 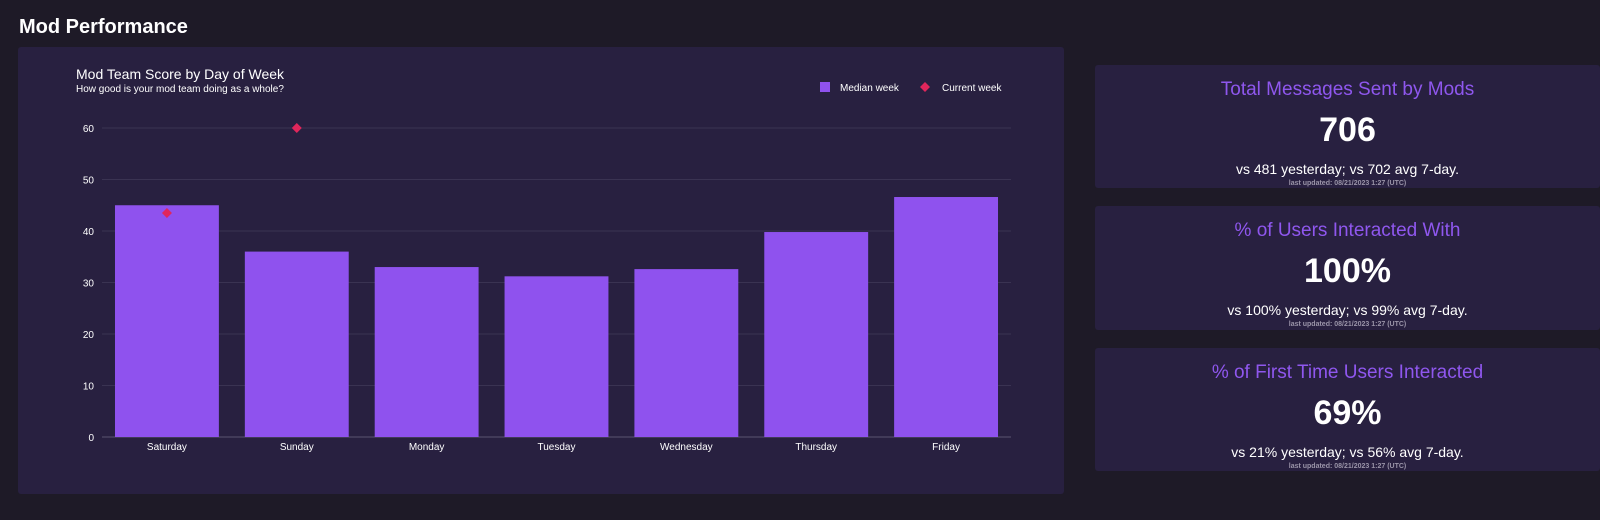 I want to click on marker-current-saturday, so click(x=166, y=212).